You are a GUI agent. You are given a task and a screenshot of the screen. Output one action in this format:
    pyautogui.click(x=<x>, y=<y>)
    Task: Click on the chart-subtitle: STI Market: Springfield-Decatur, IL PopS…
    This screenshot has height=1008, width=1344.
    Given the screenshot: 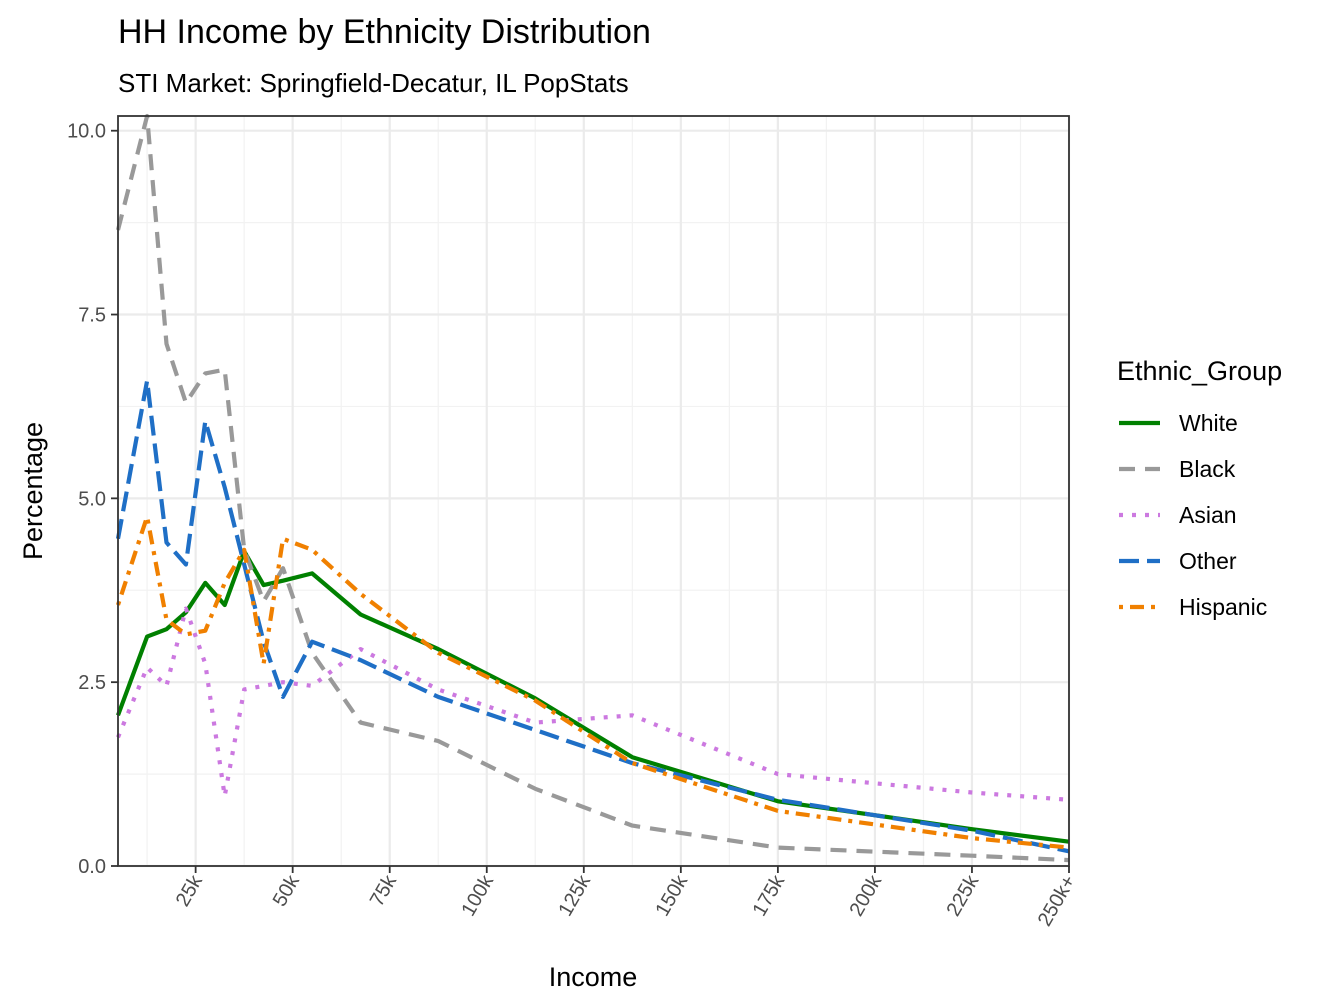 What is the action you would take?
    pyautogui.click(x=373, y=83)
    